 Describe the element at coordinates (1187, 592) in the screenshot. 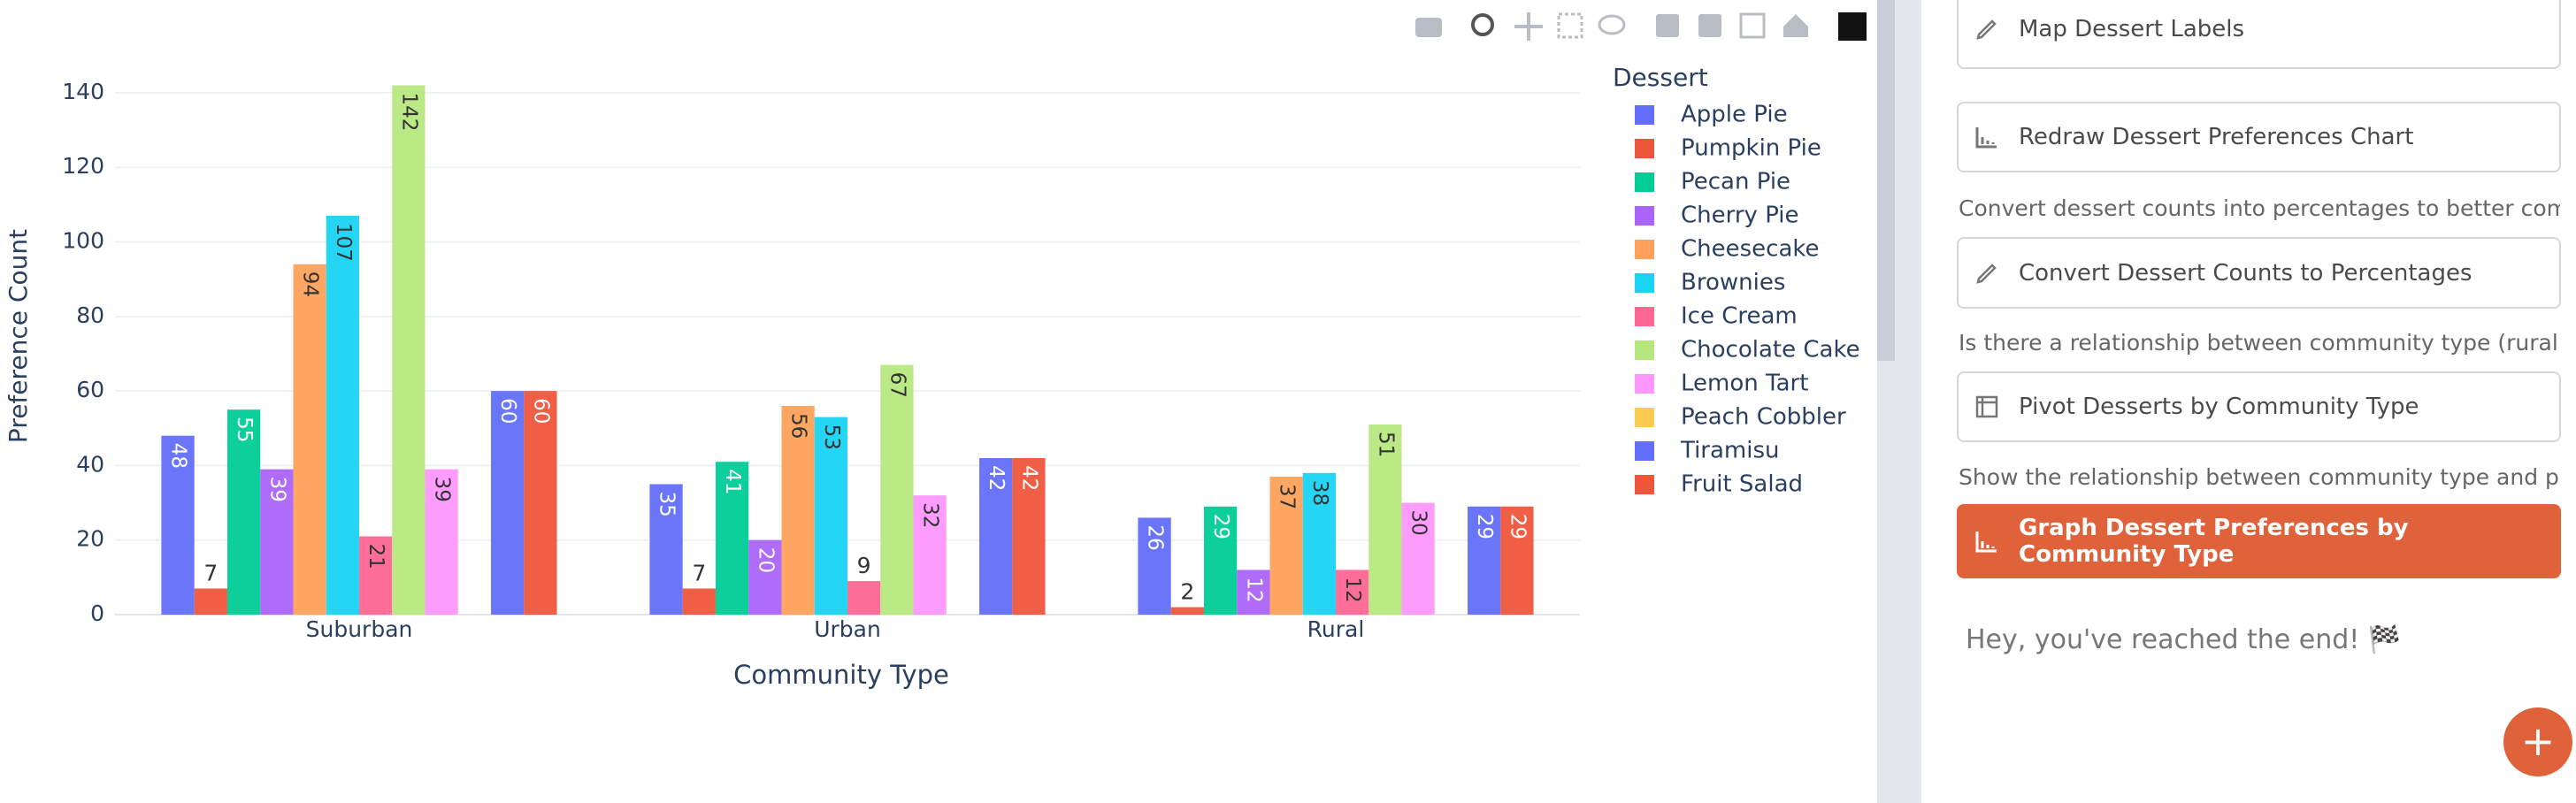

I see `bar-label: 2` at that location.